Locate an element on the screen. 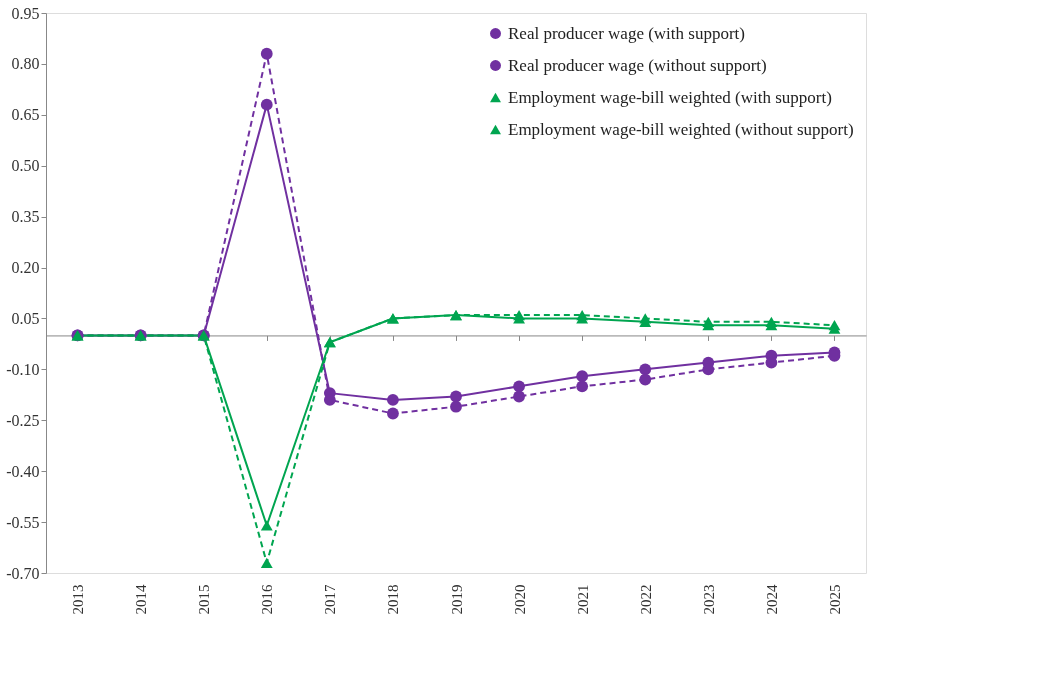 The height and width of the screenshot is (696, 1047). y-tick-label: -0.40 is located at coordinates (23, 471).